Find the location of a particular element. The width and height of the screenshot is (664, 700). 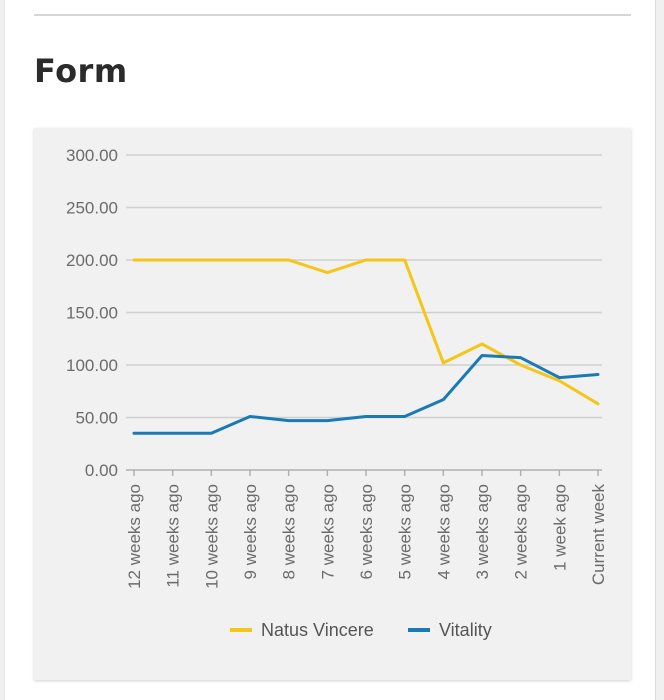

x-tick-label: Current week is located at coordinates (598, 535).